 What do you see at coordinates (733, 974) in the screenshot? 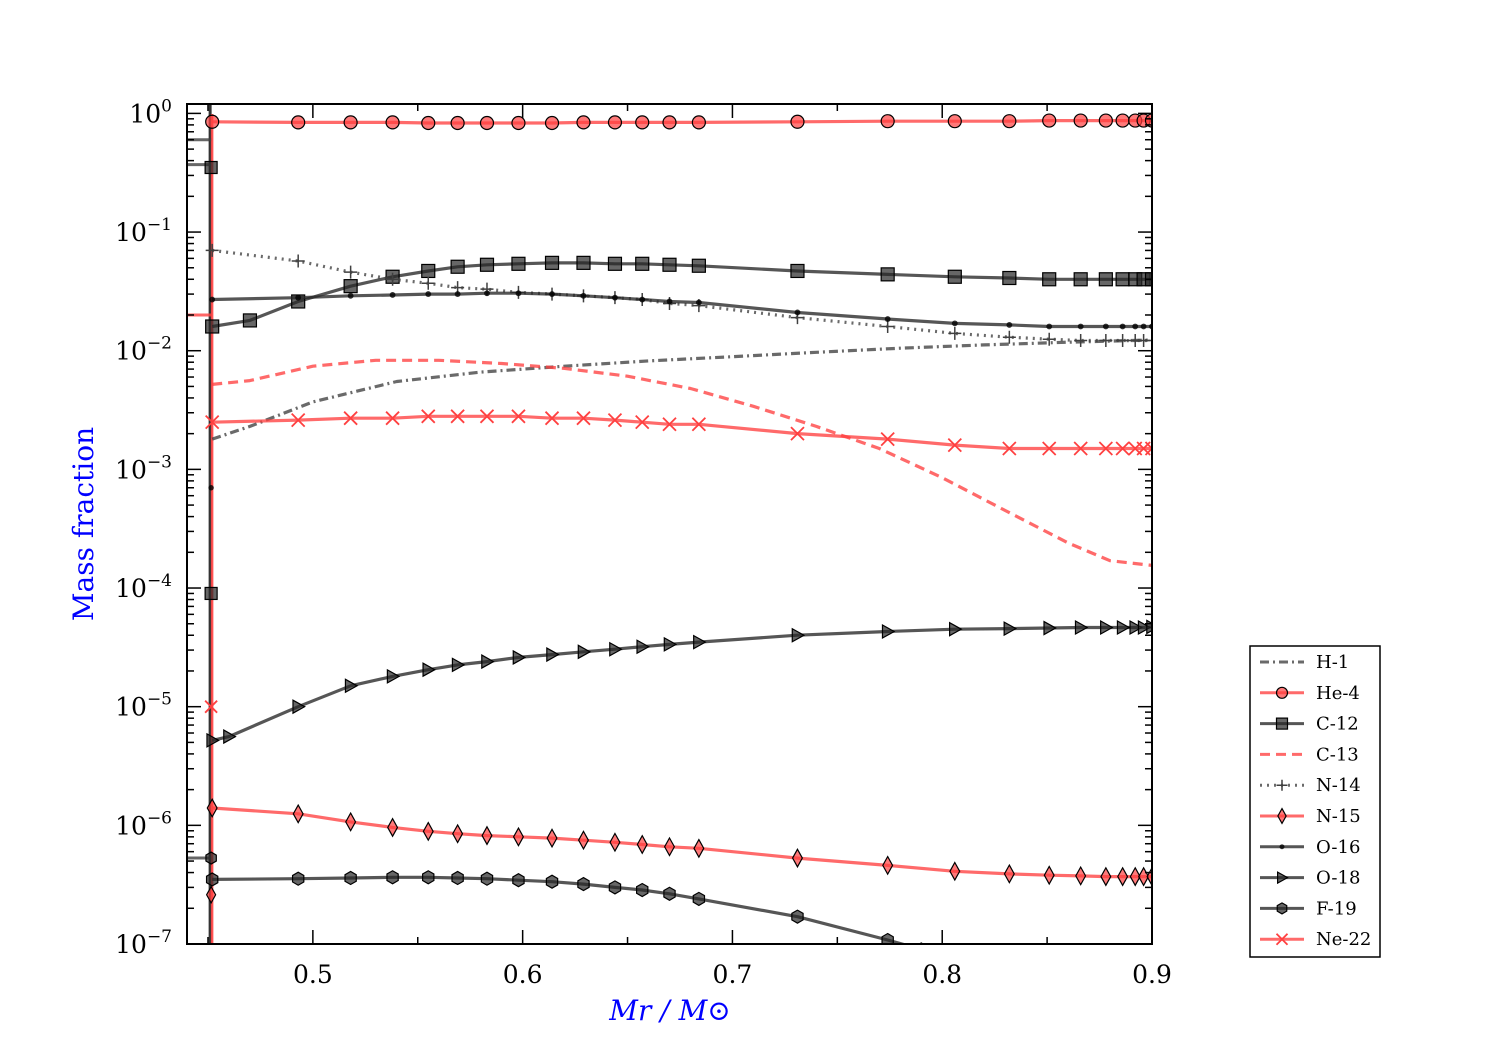
I see `x-tick-label: 0.7` at bounding box center [733, 974].